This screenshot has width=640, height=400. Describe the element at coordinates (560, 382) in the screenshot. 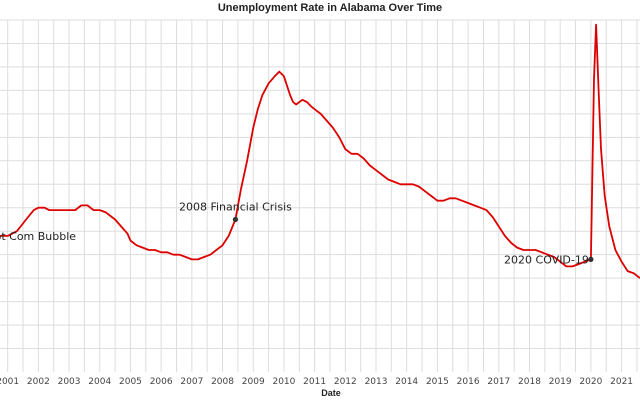

I see `x-tick-label: 2019` at that location.